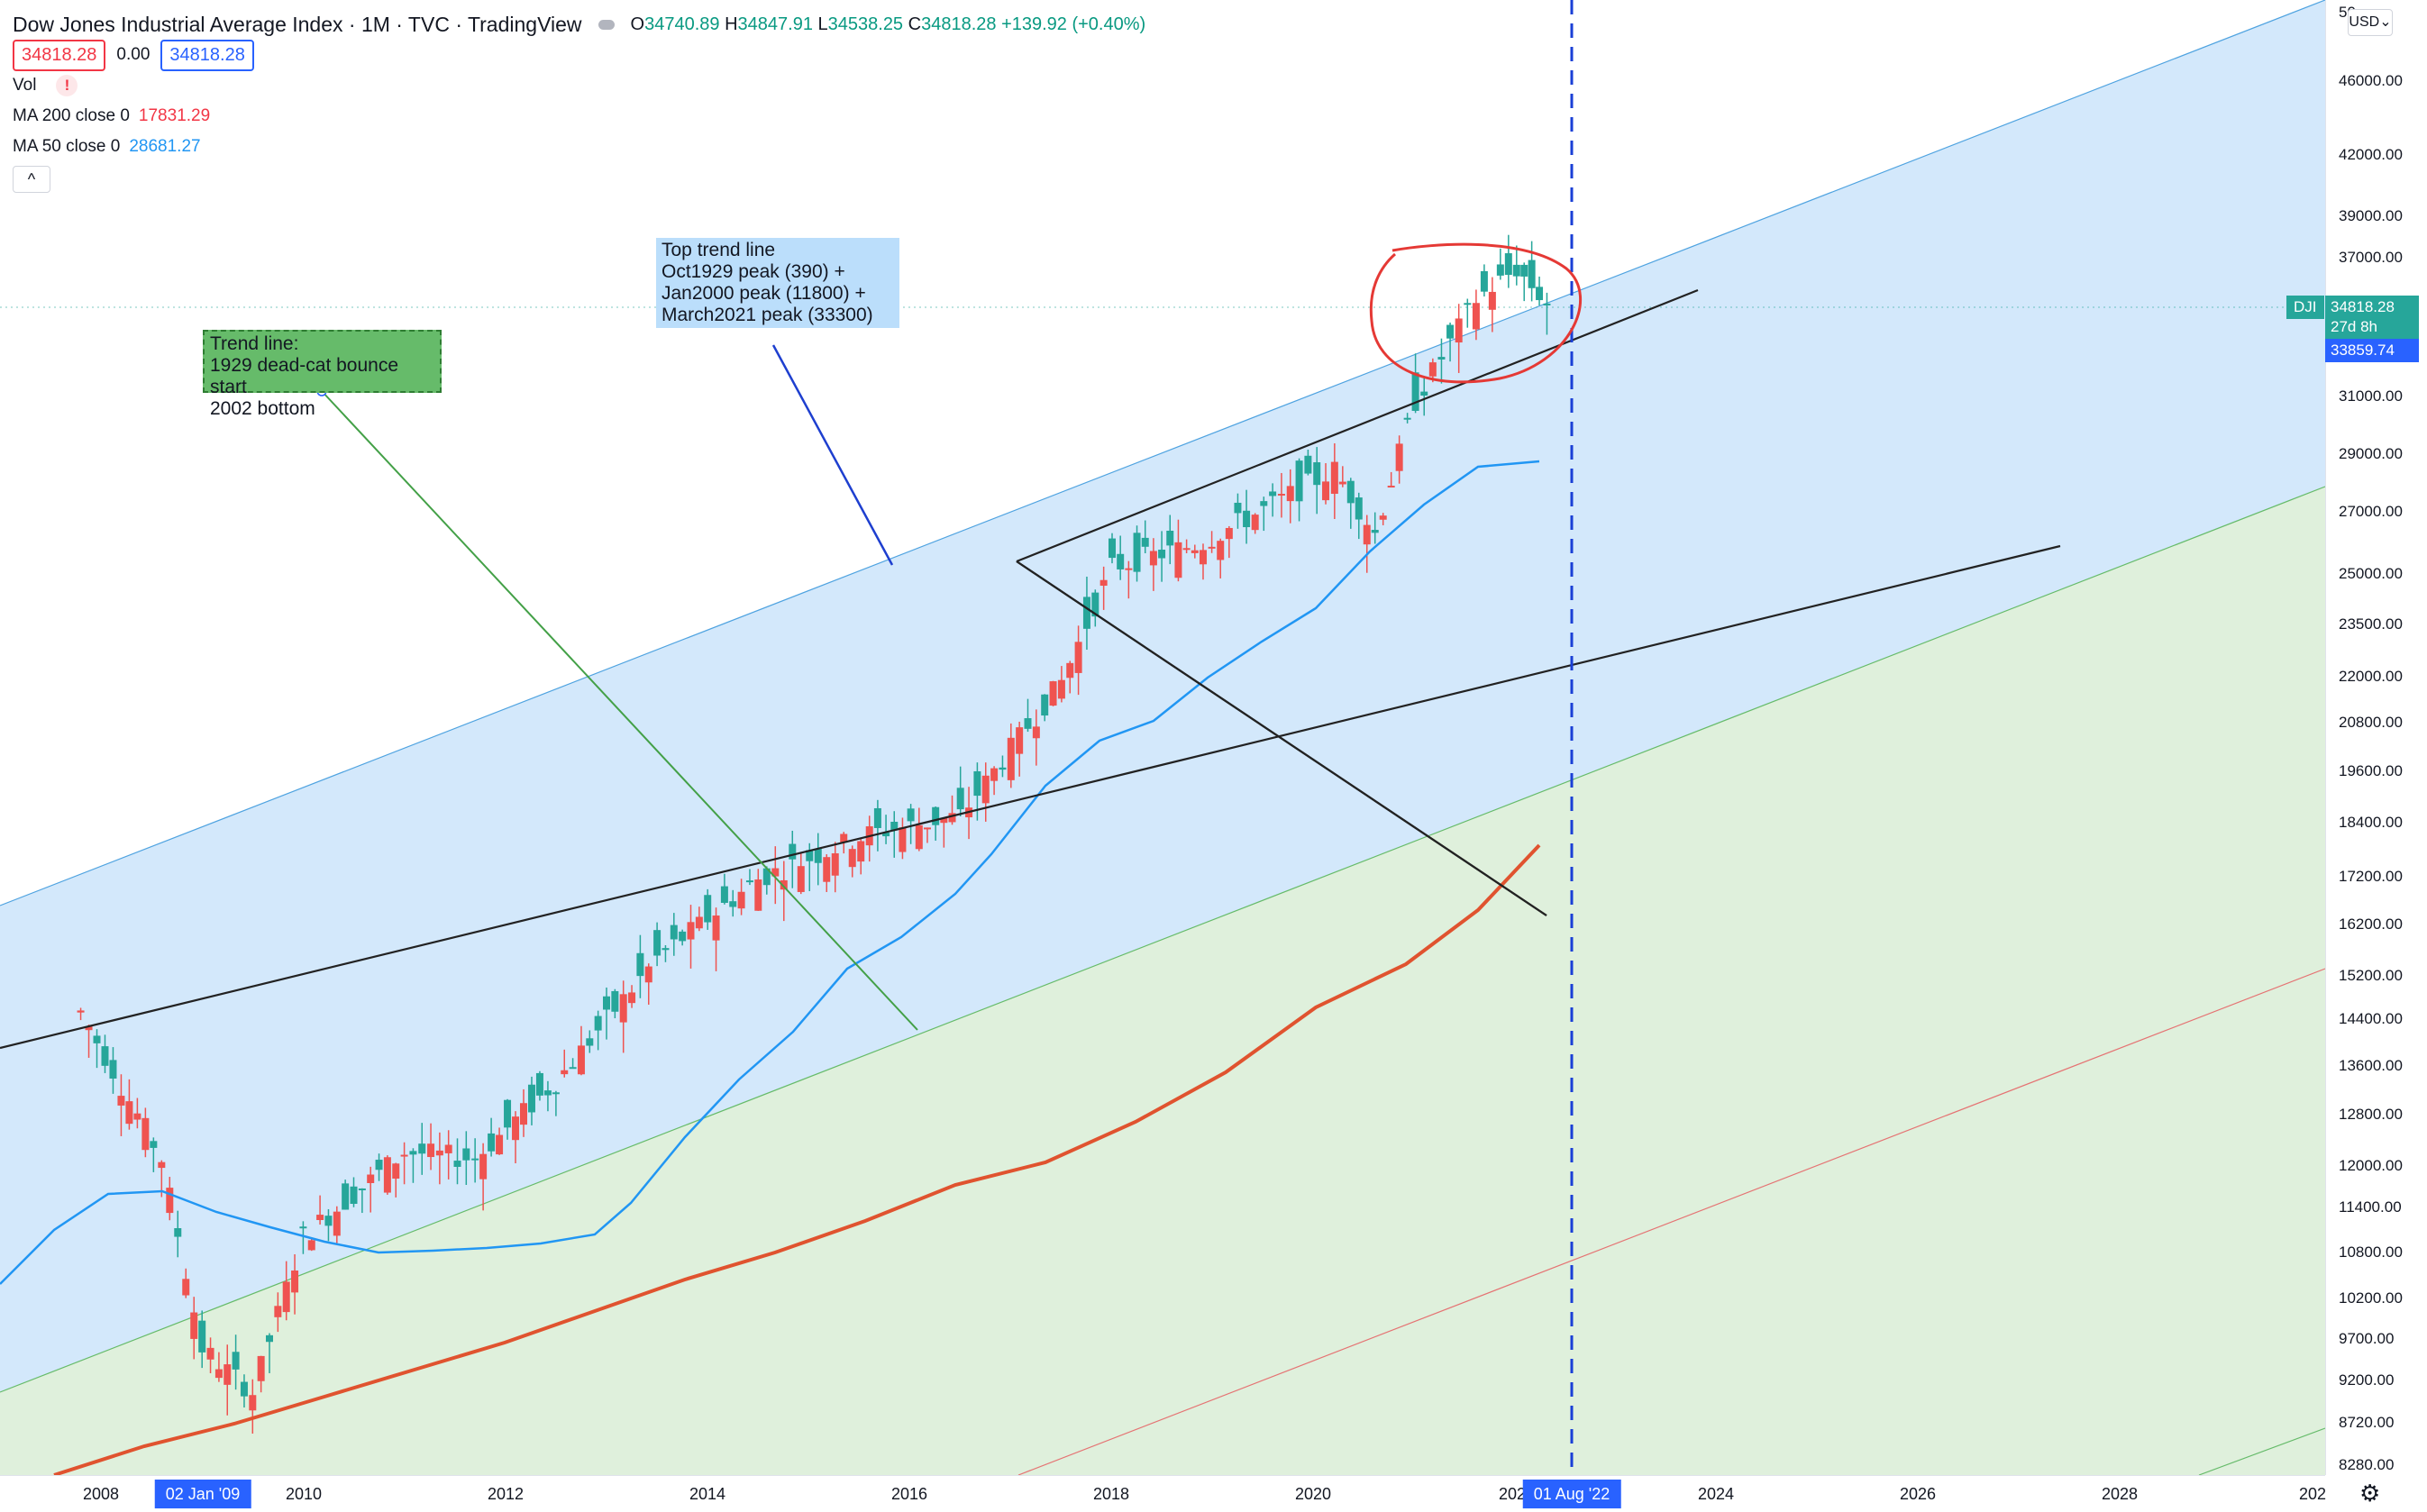 This screenshot has width=2427, height=1512. Describe the element at coordinates (2371, 215) in the screenshot. I see `price-tick: 39000.00` at that location.